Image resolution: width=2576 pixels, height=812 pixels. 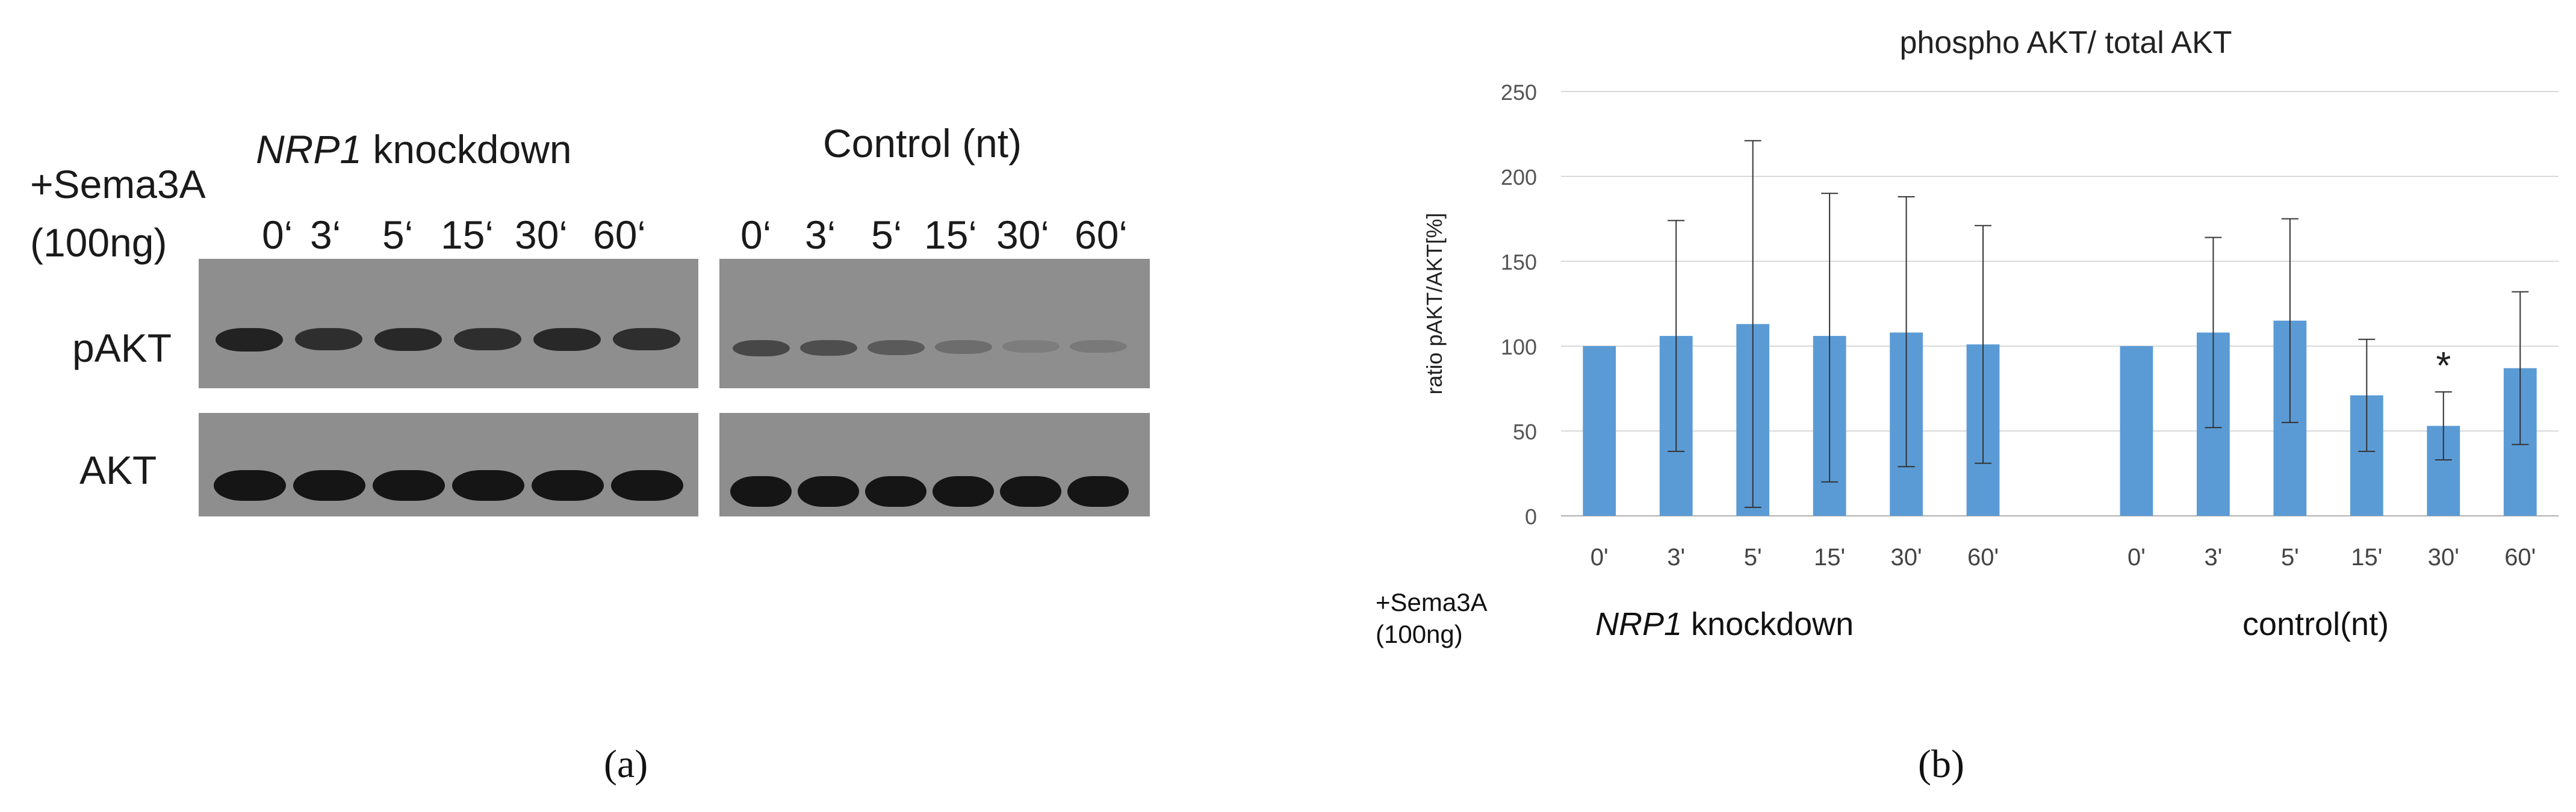 What do you see at coordinates (118, 184) in the screenshot?
I see `treatment-label-line1: +Sema3A` at bounding box center [118, 184].